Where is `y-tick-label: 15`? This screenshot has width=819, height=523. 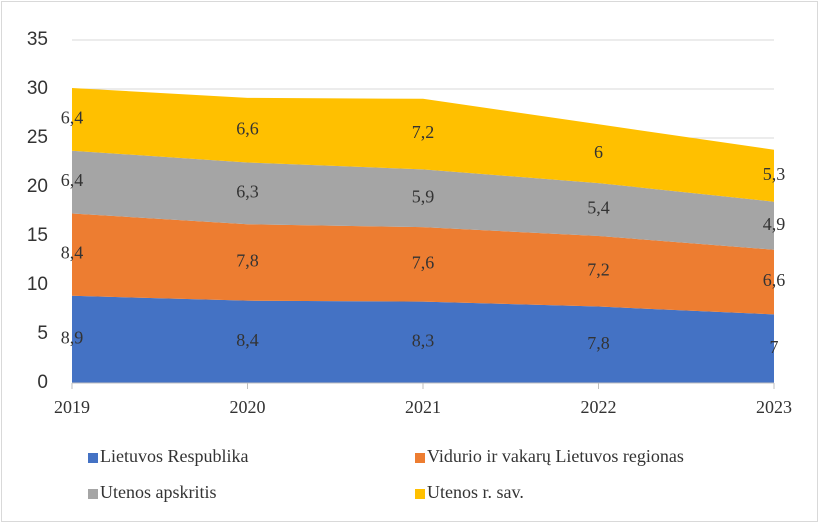 y-tick-label: 15 is located at coordinates (37, 235).